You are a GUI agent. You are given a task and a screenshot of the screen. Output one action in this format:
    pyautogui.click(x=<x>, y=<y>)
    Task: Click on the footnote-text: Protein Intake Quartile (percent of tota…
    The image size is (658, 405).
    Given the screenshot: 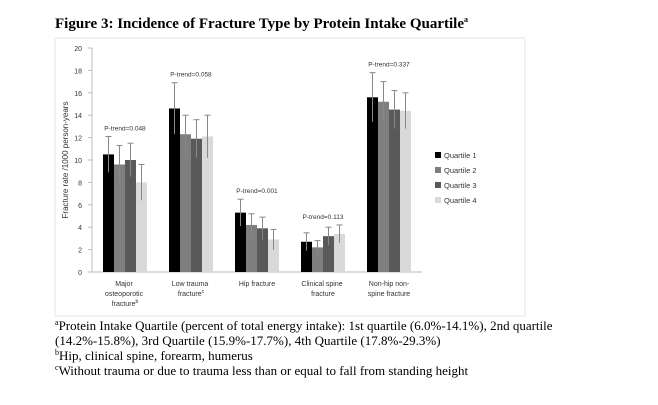 What is the action you would take?
    pyautogui.click(x=304, y=333)
    